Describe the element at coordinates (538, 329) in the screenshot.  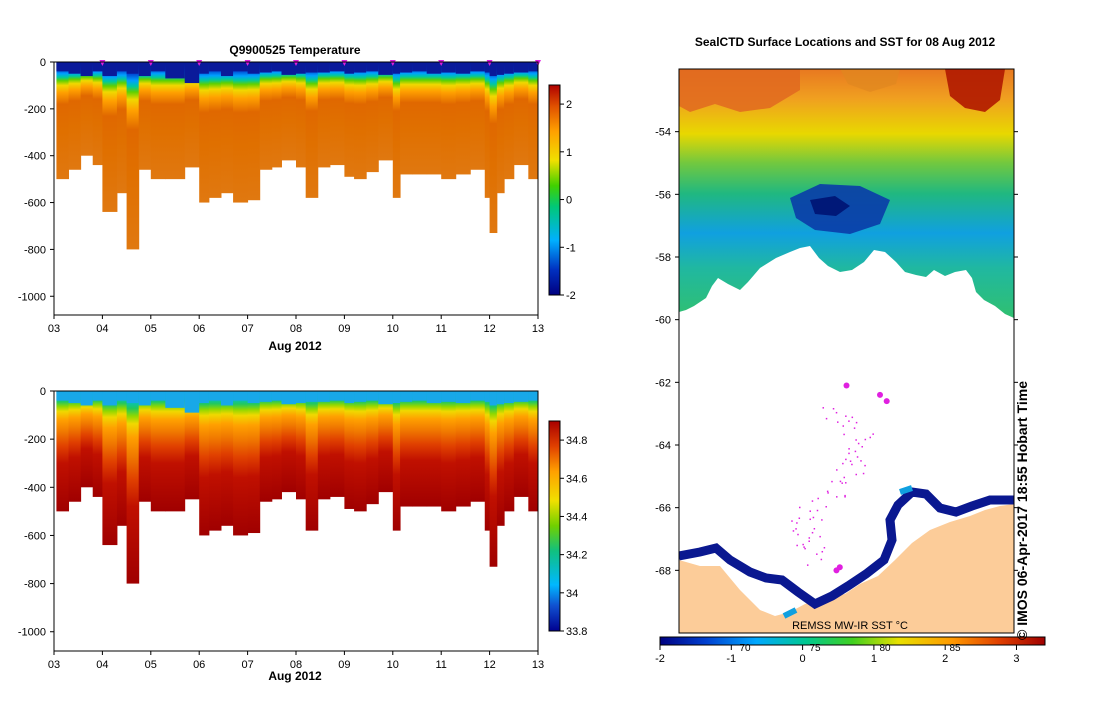
I see `x-tick-label: 13` at that location.